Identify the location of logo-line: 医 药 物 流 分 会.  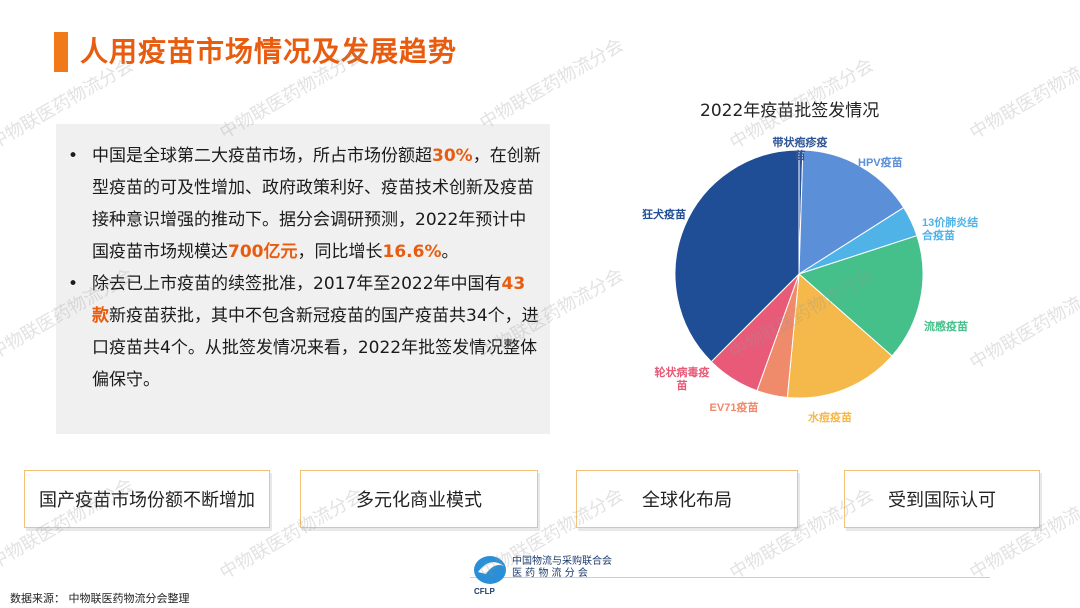
(550, 573).